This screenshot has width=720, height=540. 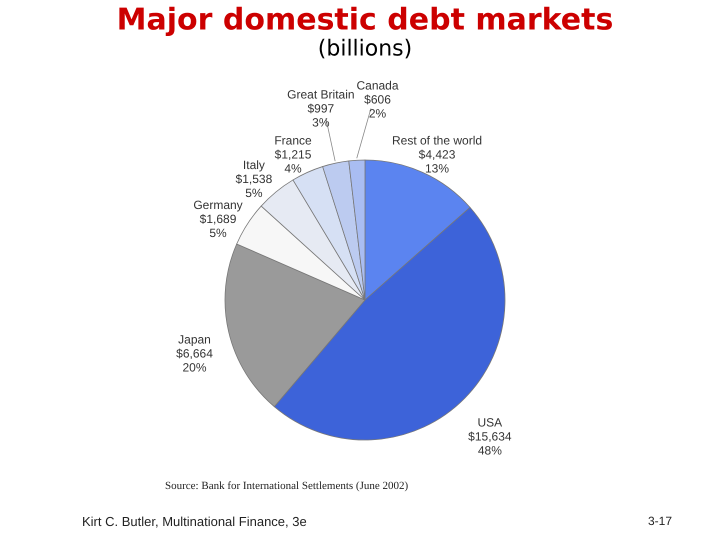 I want to click on slice-label: Germany, so click(x=218, y=205).